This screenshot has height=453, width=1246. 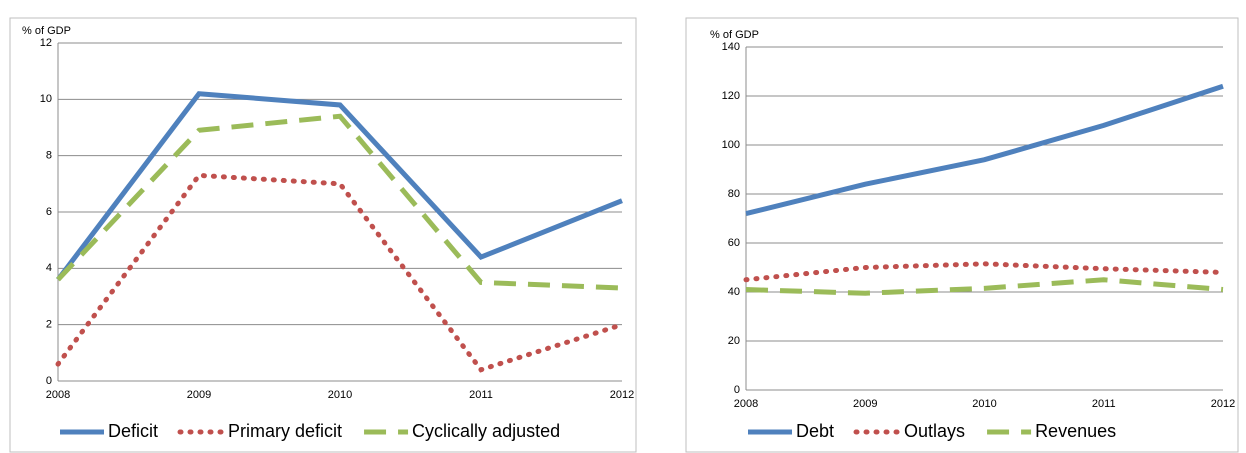 I want to click on legend: Debt Outlays Revenues, so click(x=932, y=431).